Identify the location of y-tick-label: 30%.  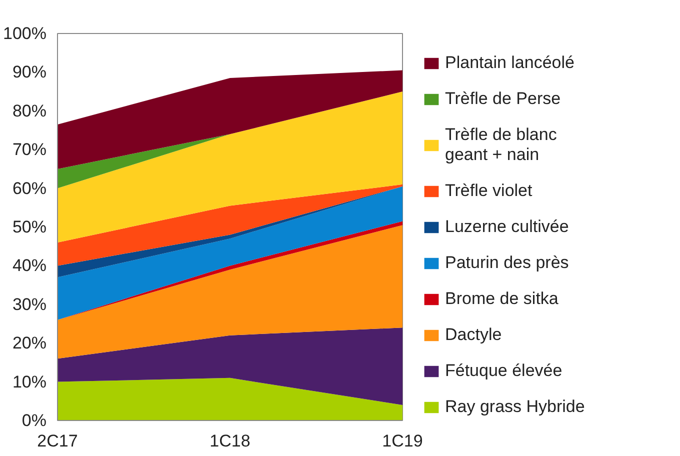
(29, 304).